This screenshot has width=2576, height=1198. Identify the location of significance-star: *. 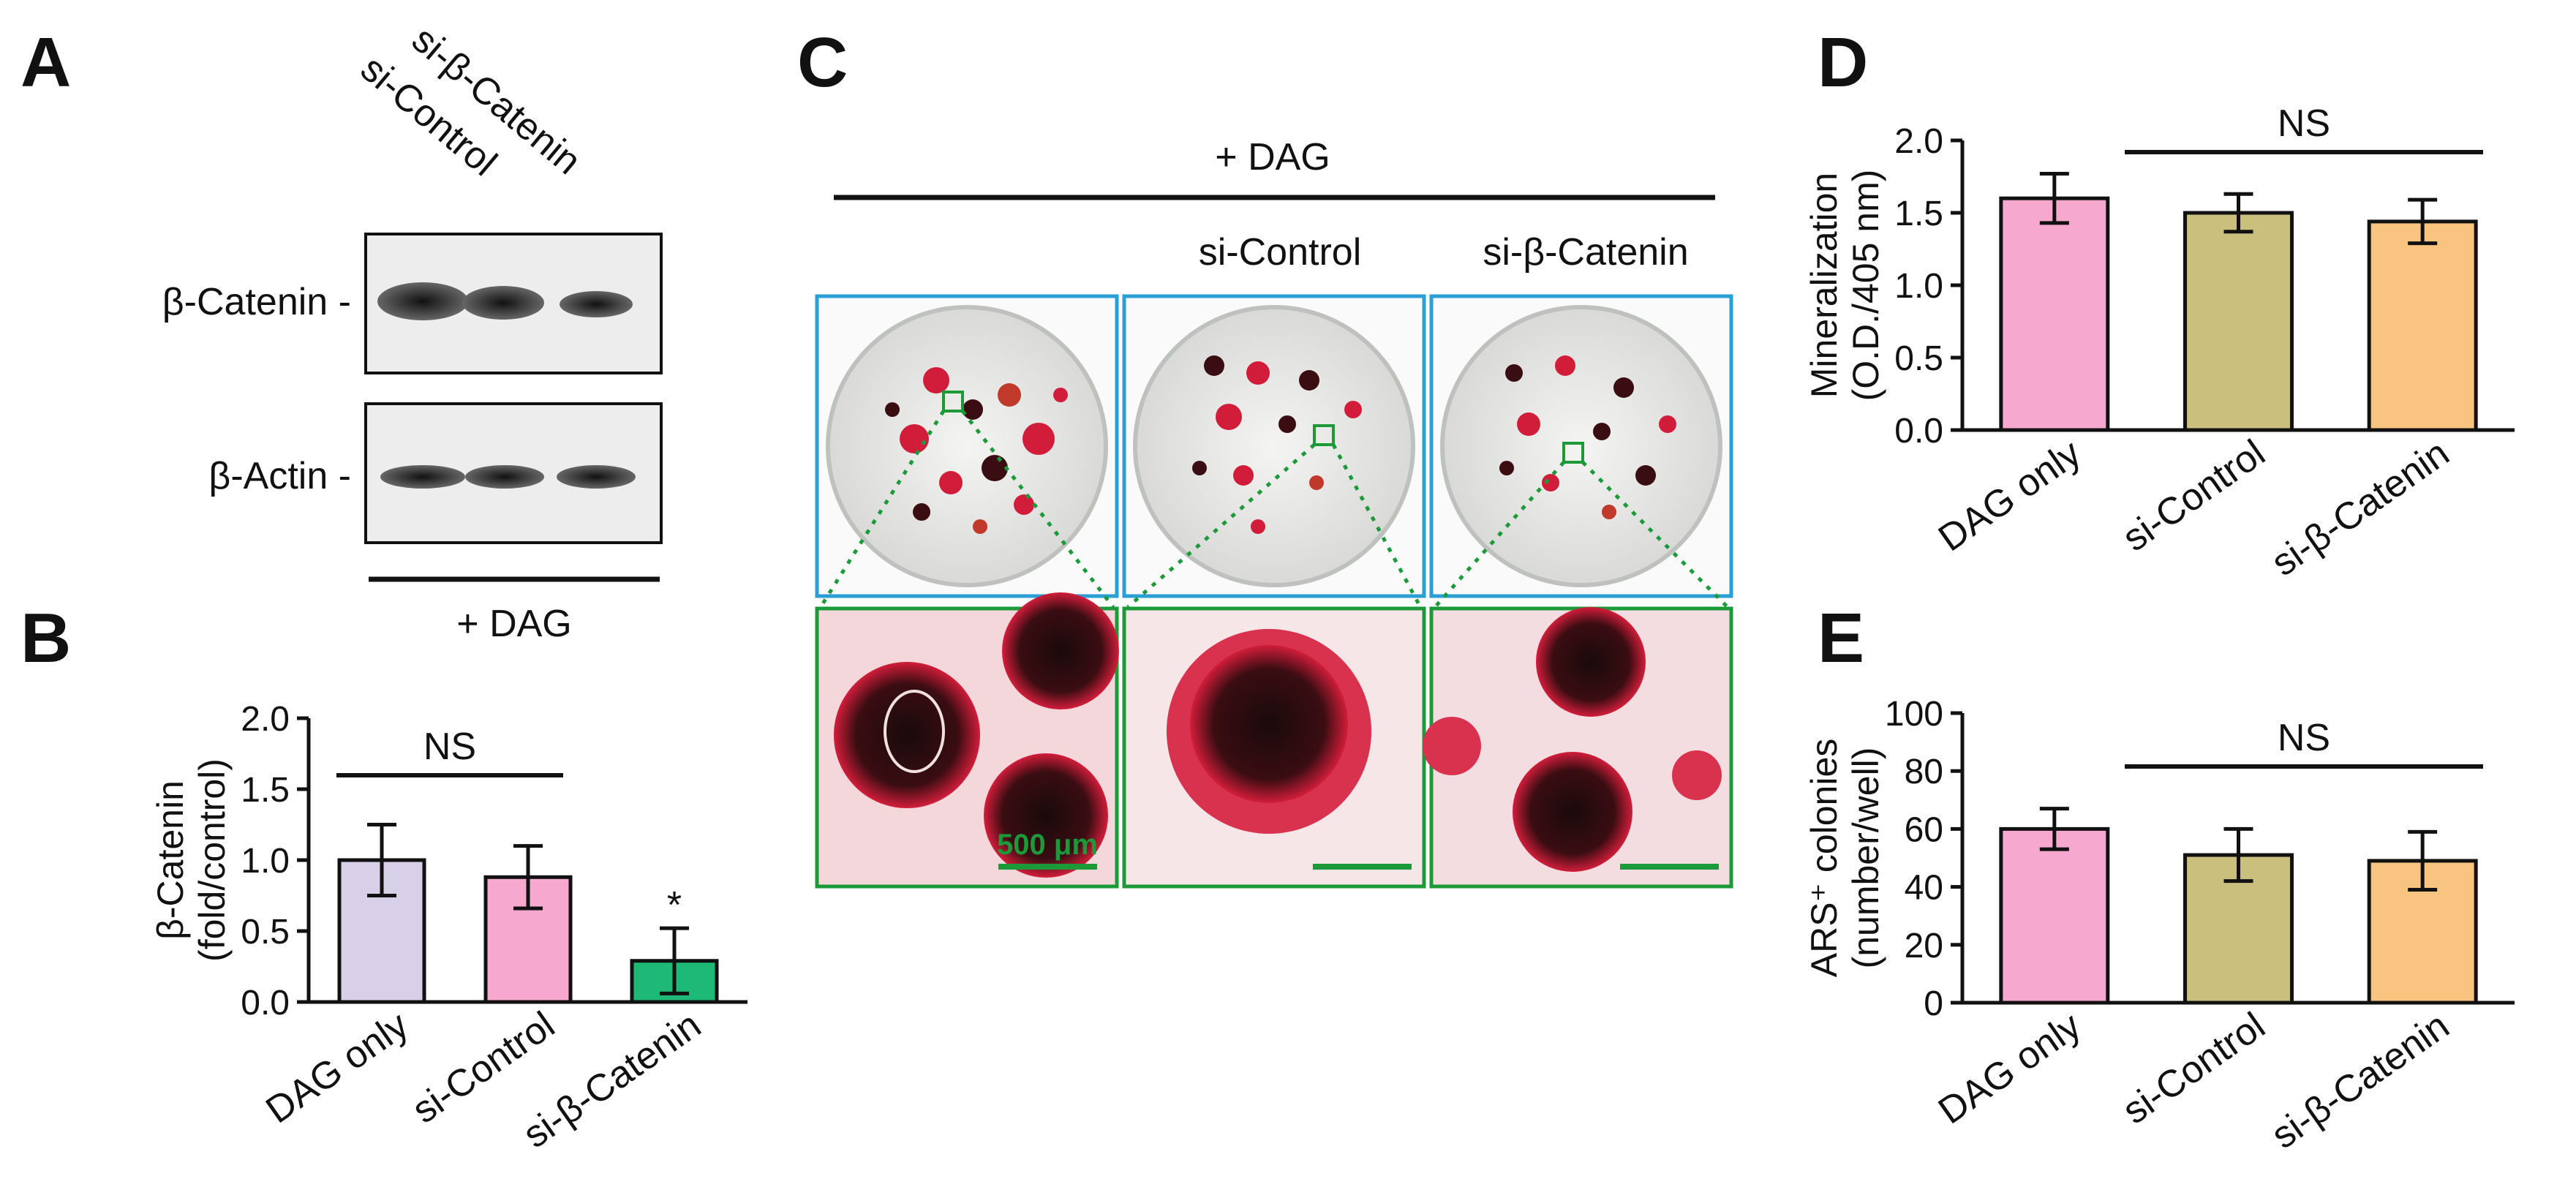
(674, 905).